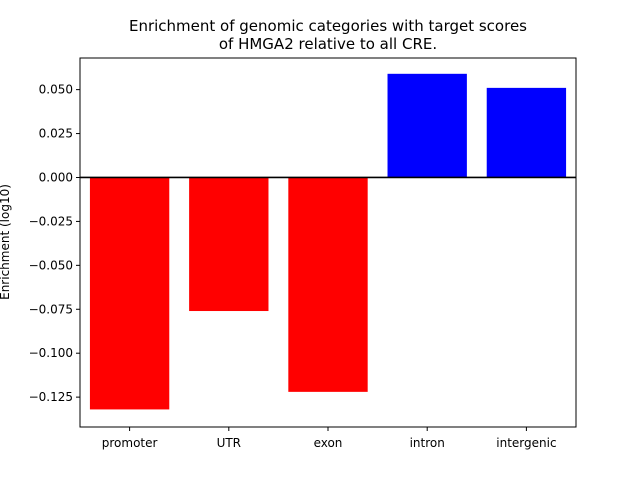  What do you see at coordinates (51, 397) in the screenshot?
I see `y-tick-label: −0.125` at bounding box center [51, 397].